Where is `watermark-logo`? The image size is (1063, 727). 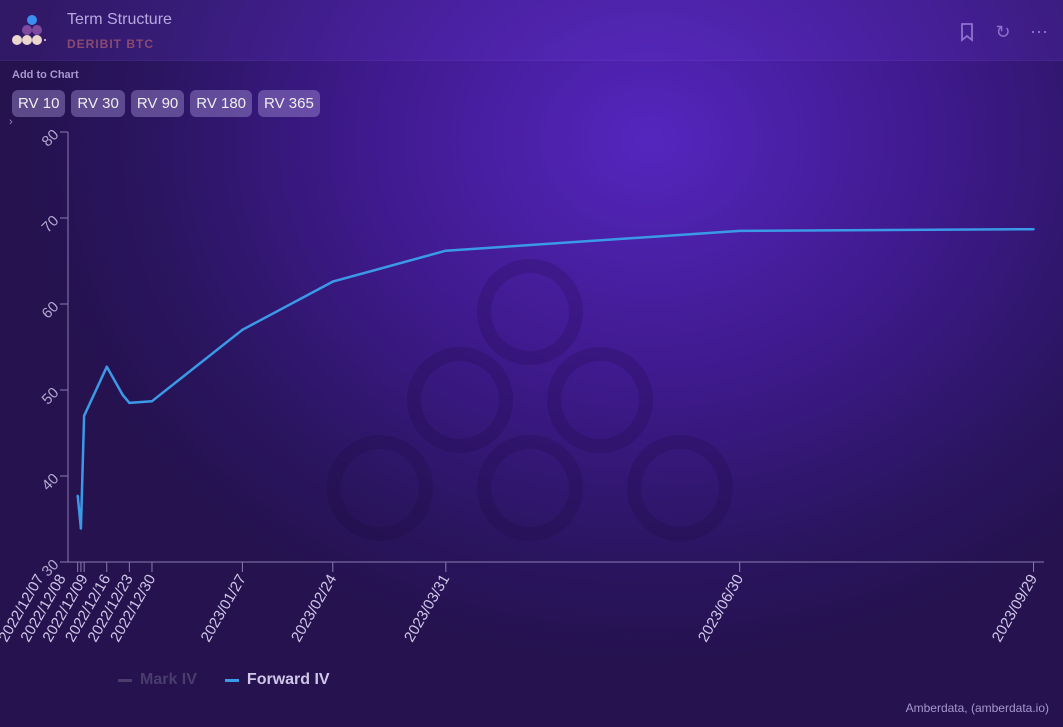 watermark-logo is located at coordinates (530, 400).